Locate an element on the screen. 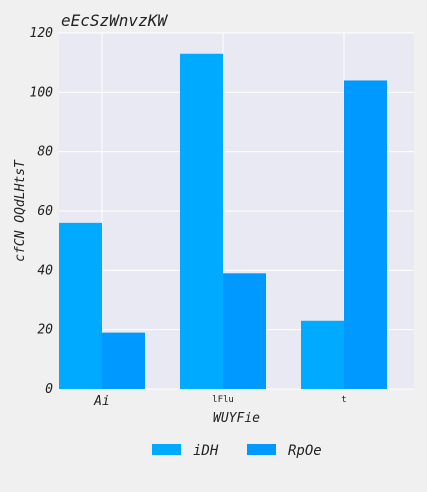  x-axis-ticks: Ai lFlu t is located at coordinates (220, 401).